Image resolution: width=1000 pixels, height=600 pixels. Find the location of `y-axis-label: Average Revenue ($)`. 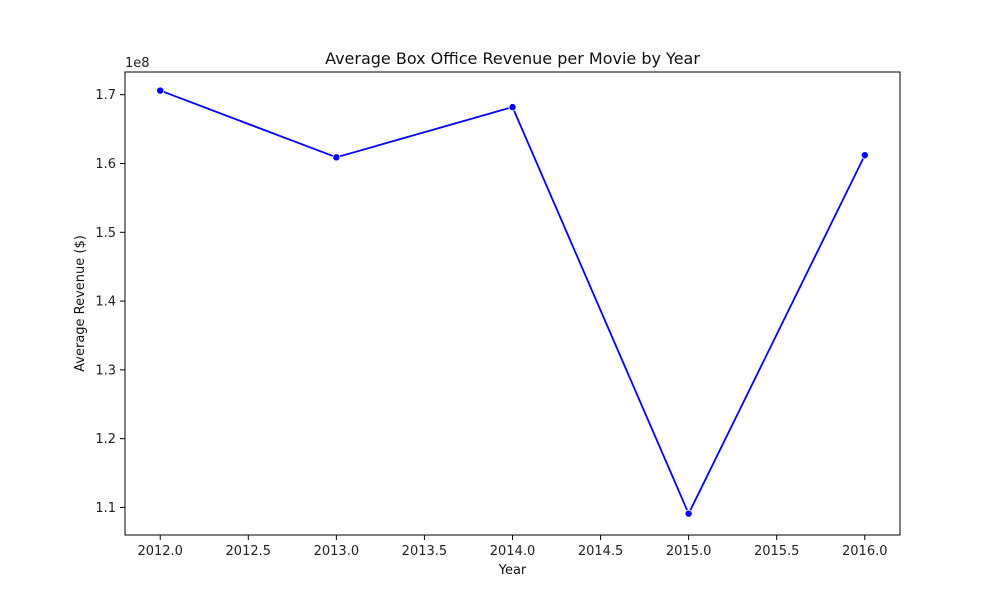

y-axis-label: Average Revenue ($) is located at coordinates (80, 303).